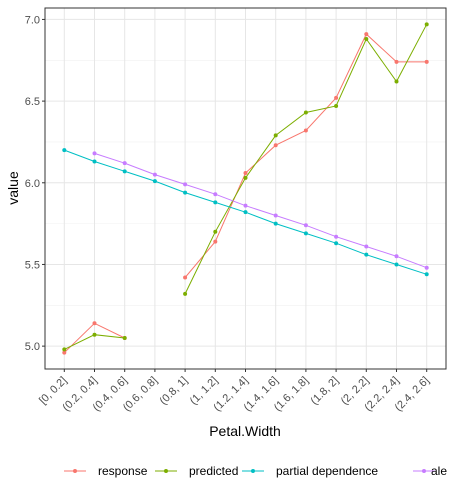  What do you see at coordinates (13, 188) in the screenshot?
I see `y-axis-title: value` at bounding box center [13, 188].